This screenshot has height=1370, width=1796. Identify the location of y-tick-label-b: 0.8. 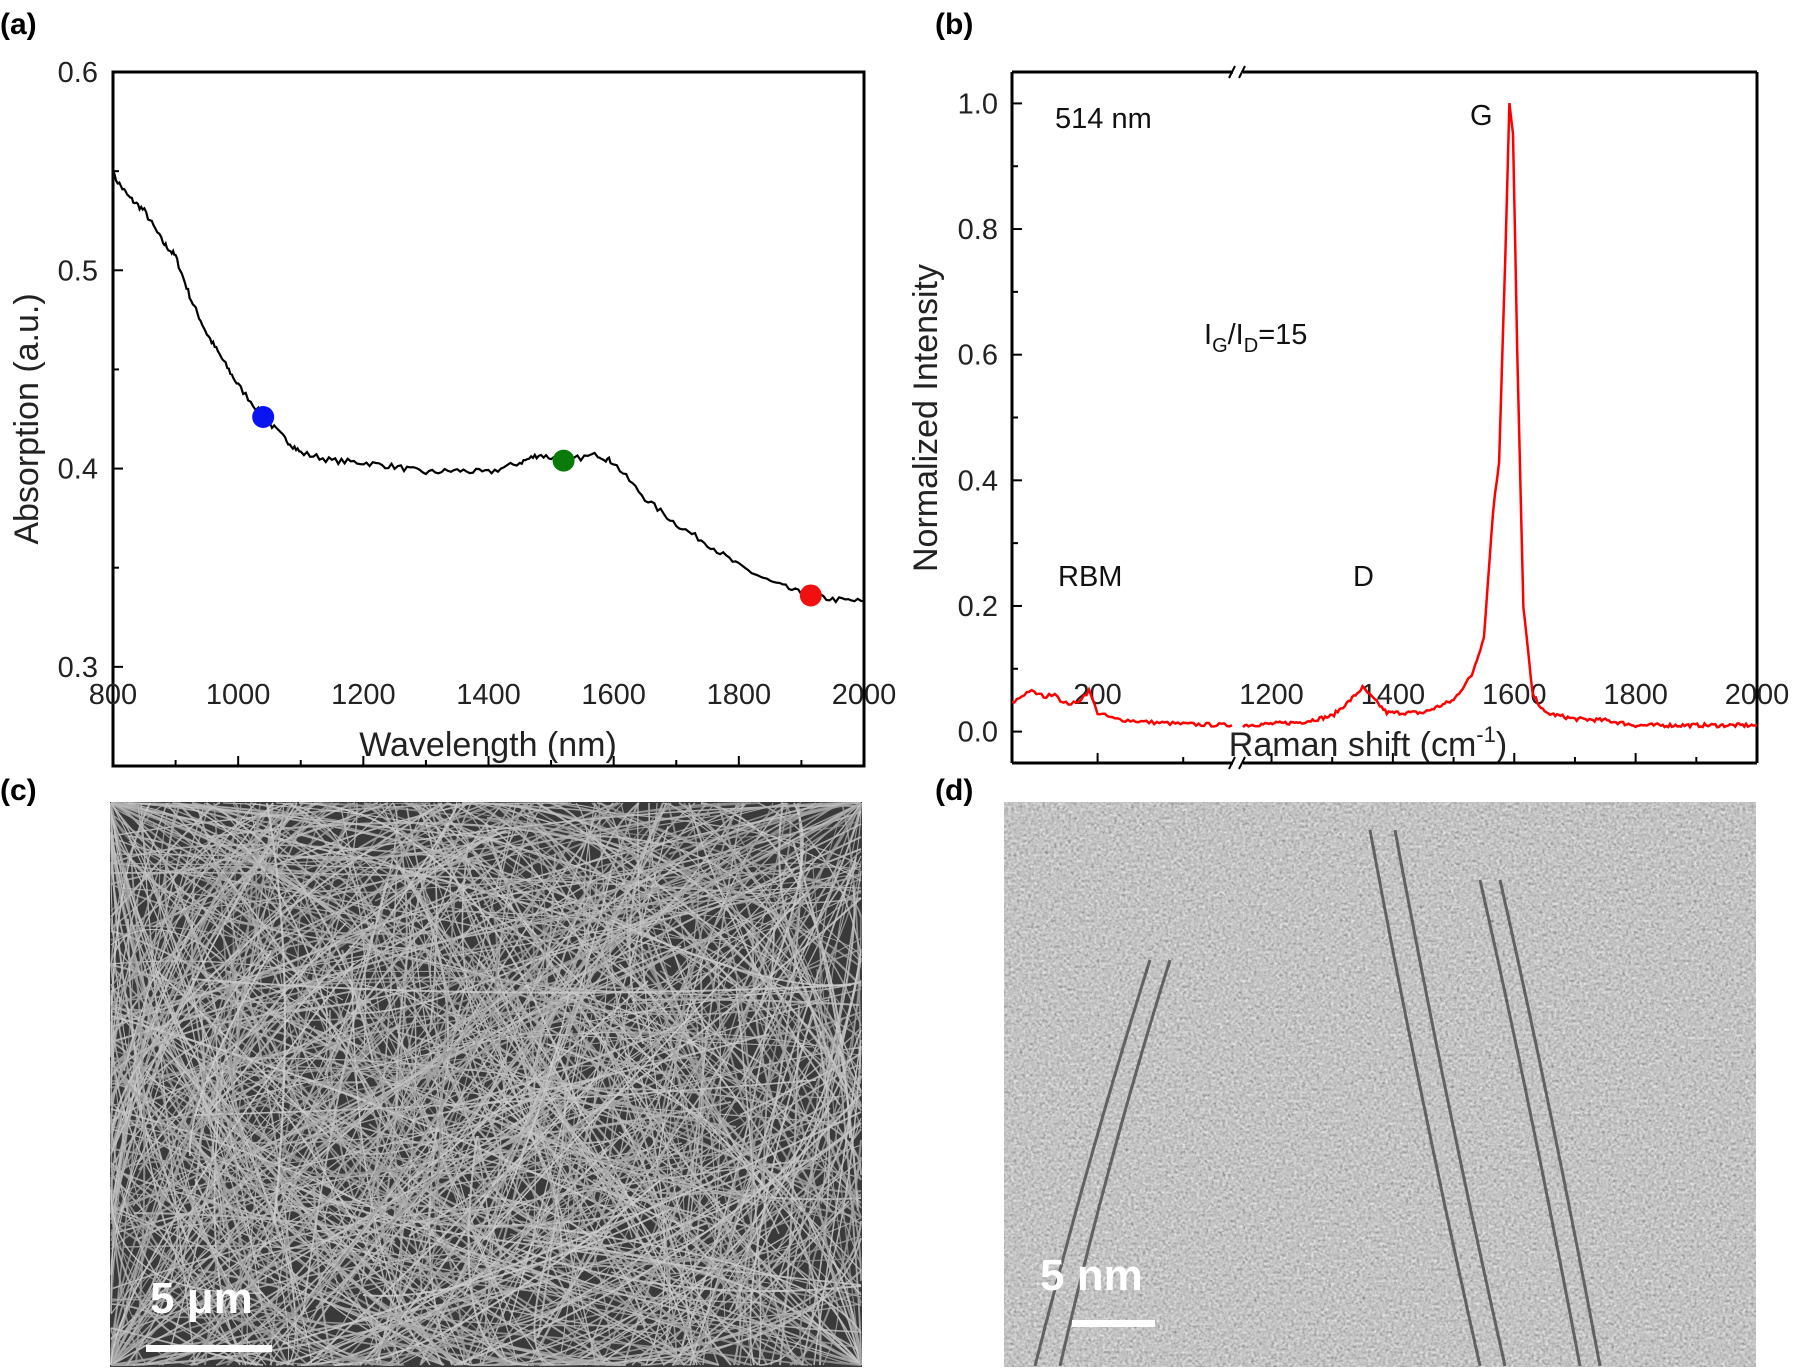
(978, 230).